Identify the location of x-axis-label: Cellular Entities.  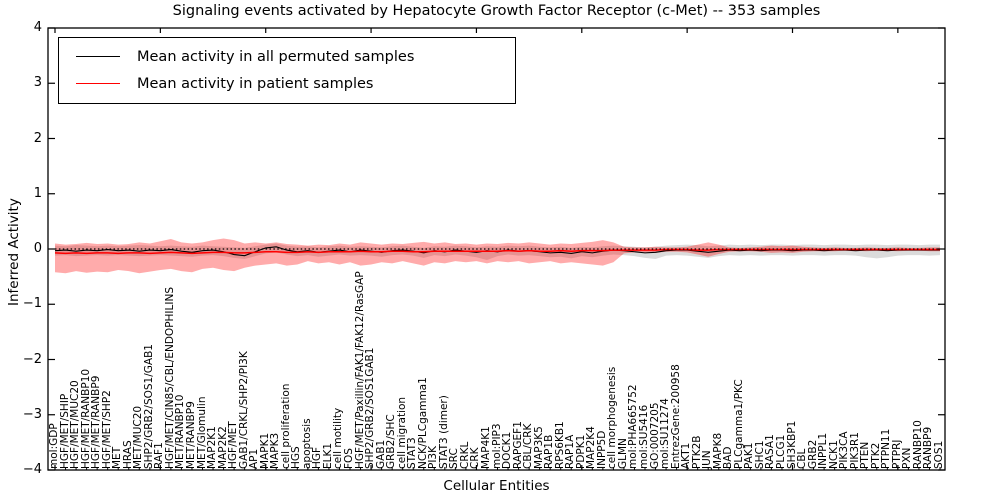
(496, 486).